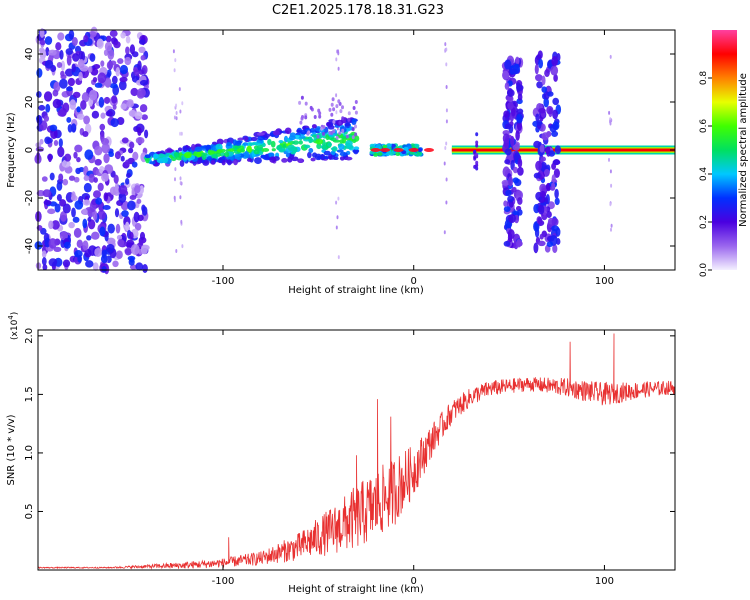 This screenshot has width=750, height=600. What do you see at coordinates (563, 150) in the screenshot?
I see `steady-tone-core` at bounding box center [563, 150].